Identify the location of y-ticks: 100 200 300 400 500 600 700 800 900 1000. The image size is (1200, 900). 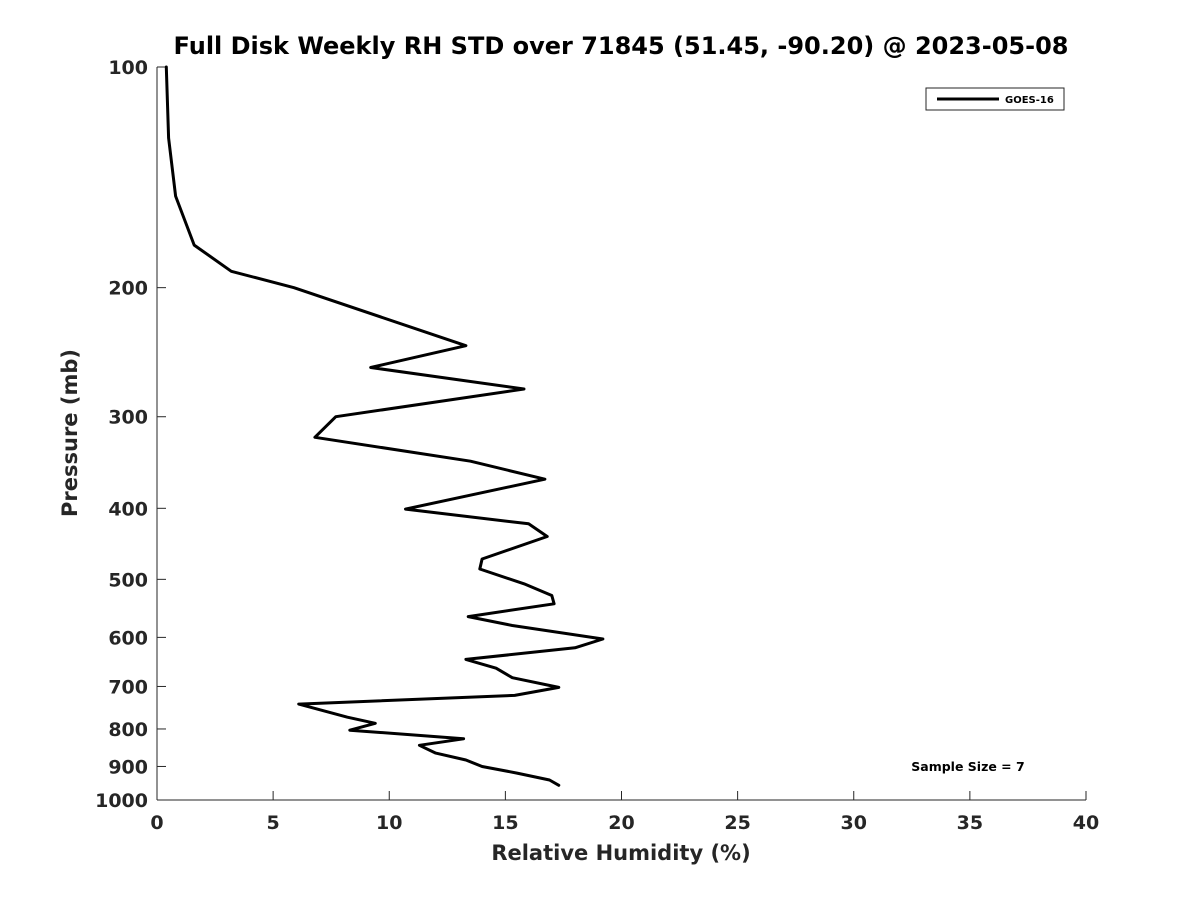
(130, 434).